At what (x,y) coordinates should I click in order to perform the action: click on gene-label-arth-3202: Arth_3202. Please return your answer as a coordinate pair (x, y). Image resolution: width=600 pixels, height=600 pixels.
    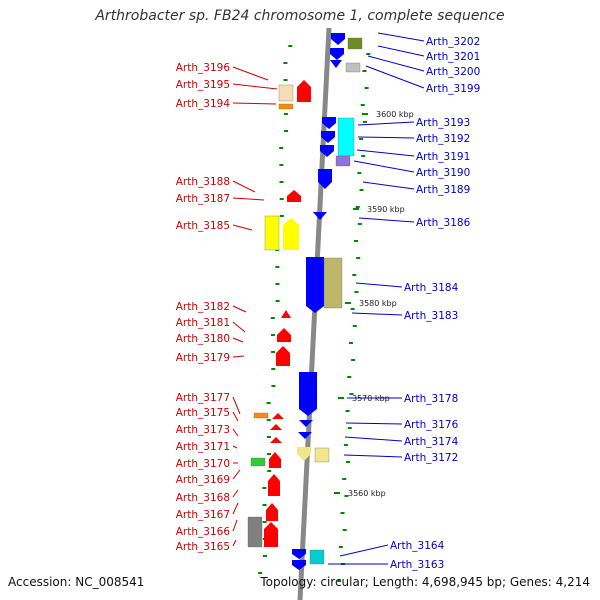
    Looking at the image, I should click on (453, 42).